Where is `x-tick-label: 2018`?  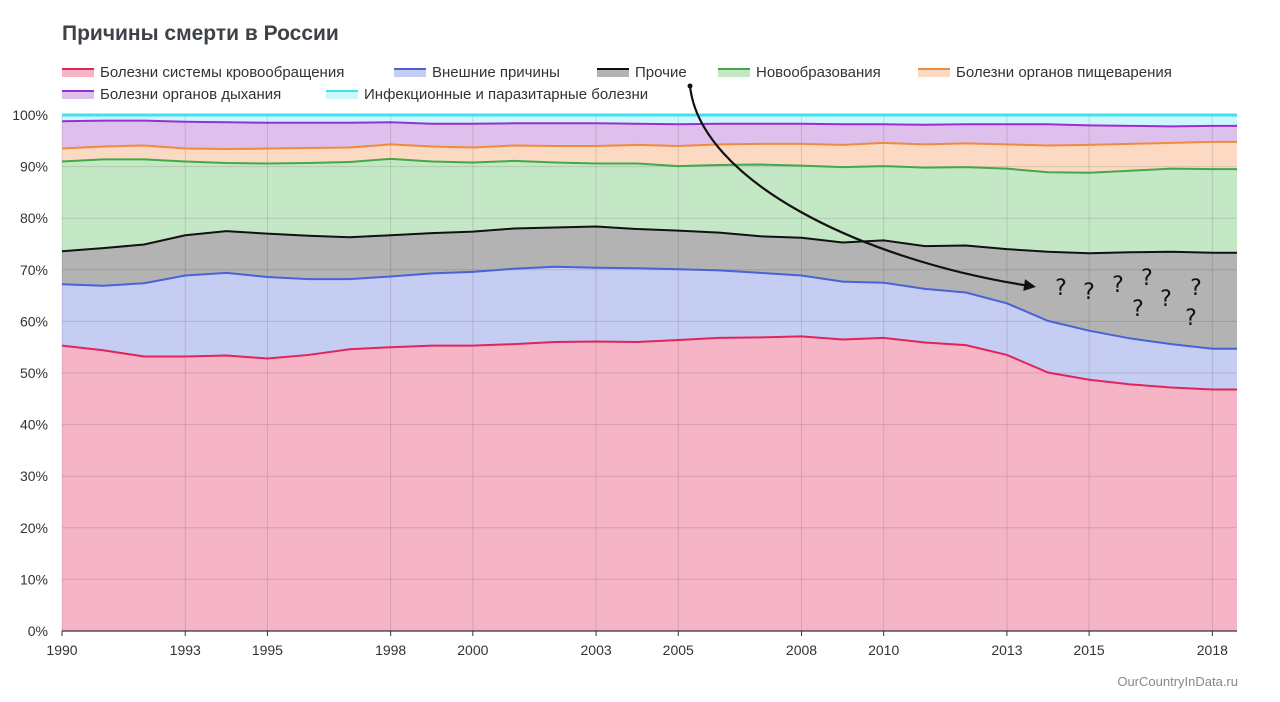 x-tick-label: 2018 is located at coordinates (1212, 650).